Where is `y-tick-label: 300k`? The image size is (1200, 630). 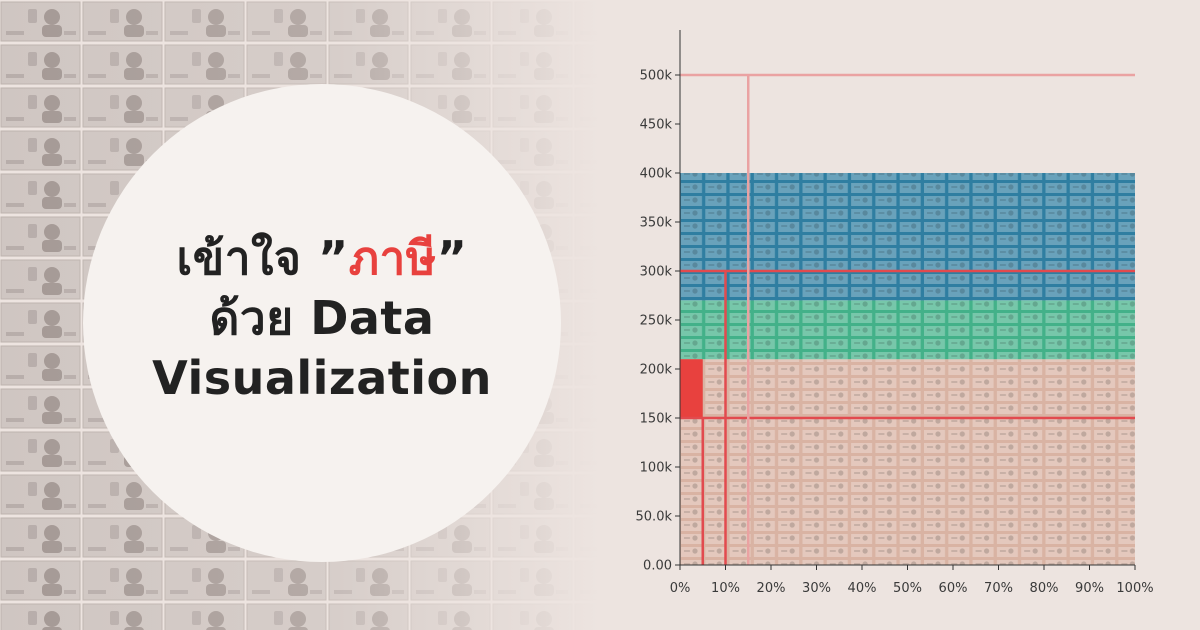
y-tick-label: 300k is located at coordinates (656, 272).